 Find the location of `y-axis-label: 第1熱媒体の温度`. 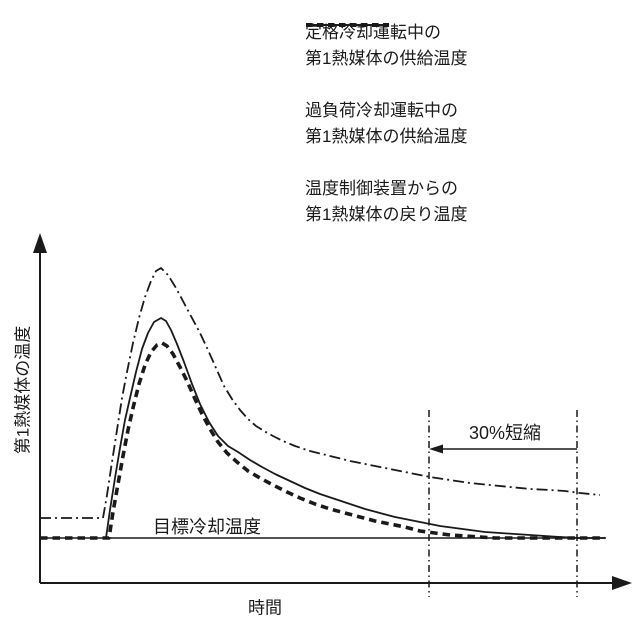

y-axis-label: 第1熱媒体の温度 is located at coordinates (23, 390).